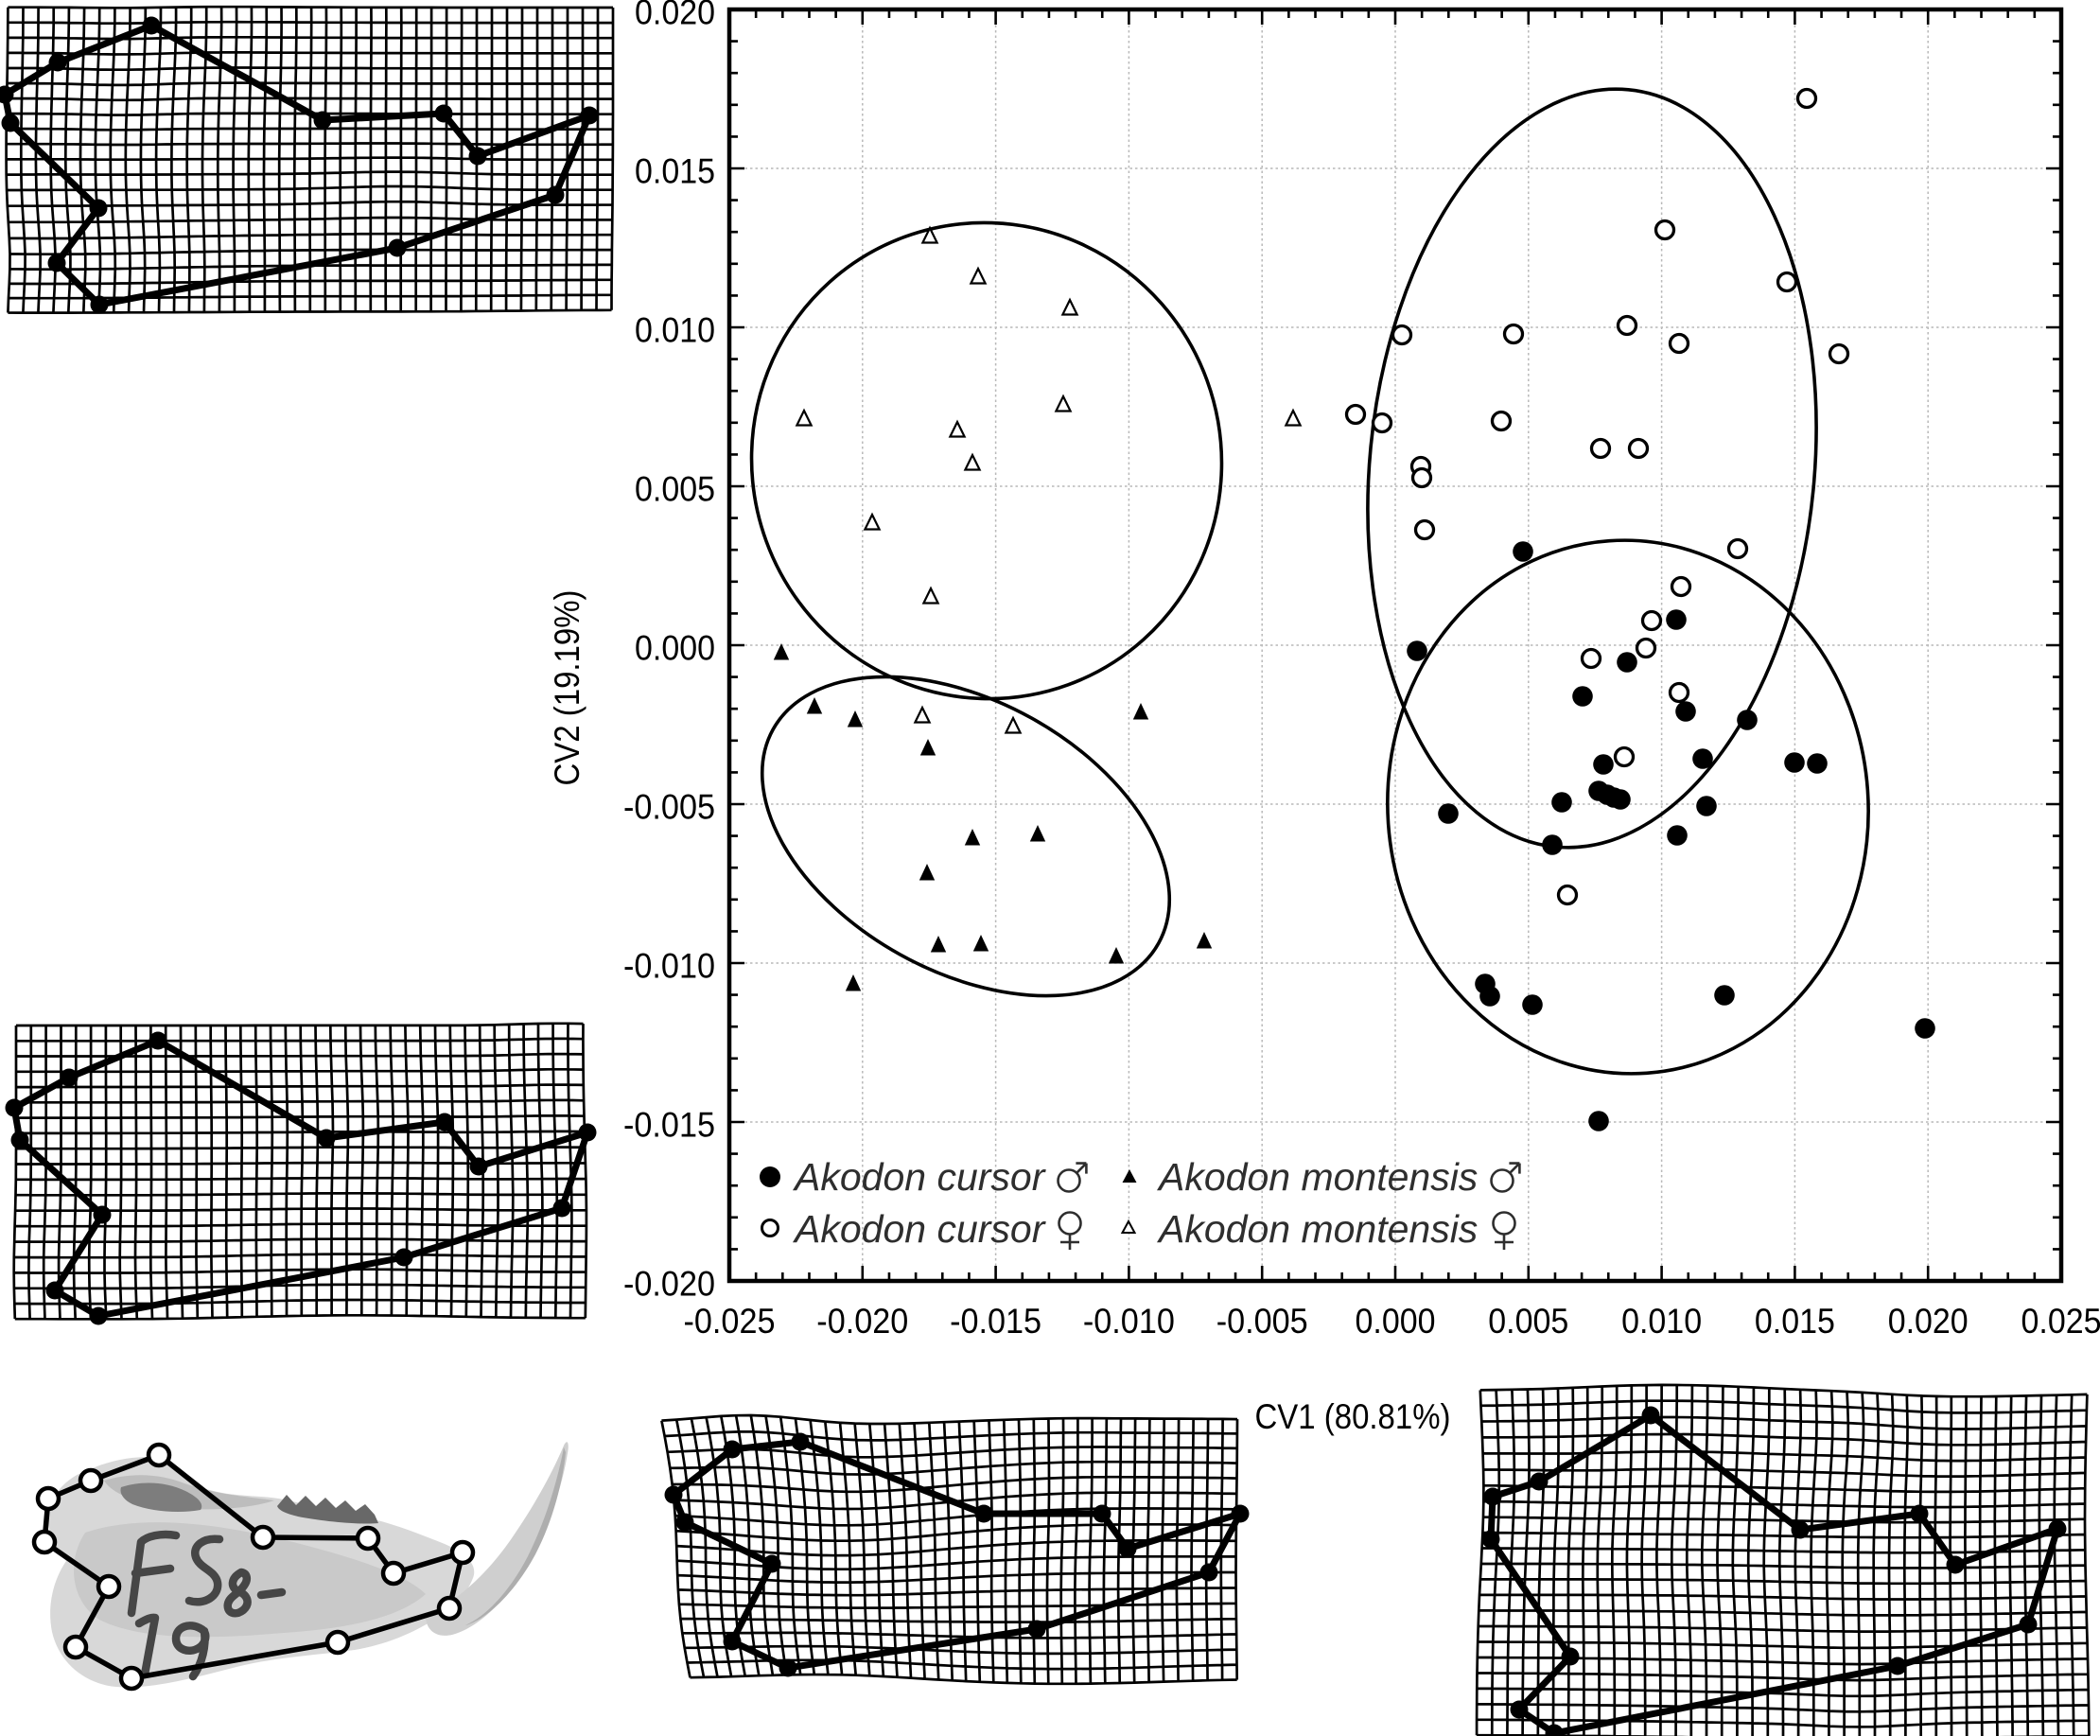 This screenshot has height=1736, width=2100. Describe the element at coordinates (2060, 1321) in the screenshot. I see `svg-text: 0.025` at that location.